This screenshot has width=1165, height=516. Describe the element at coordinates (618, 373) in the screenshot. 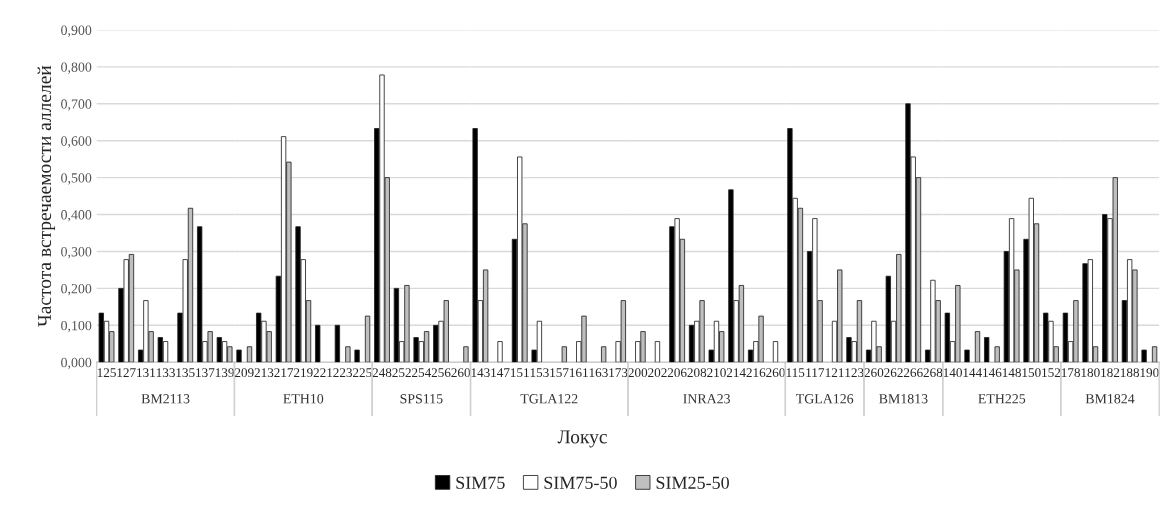

I see `x-tick-label: 173` at that location.